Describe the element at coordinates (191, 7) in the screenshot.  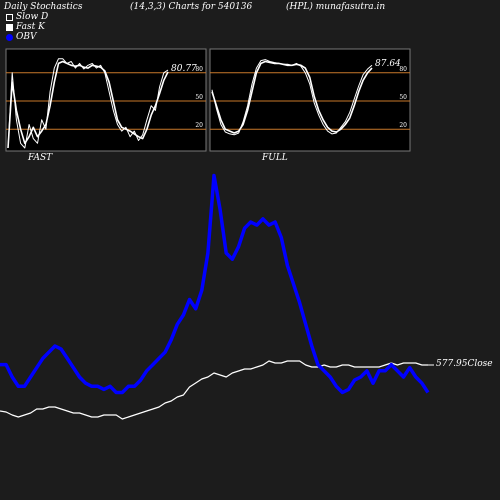
I see `chart-params: (14,3,3) Charts for 540136` at that location.